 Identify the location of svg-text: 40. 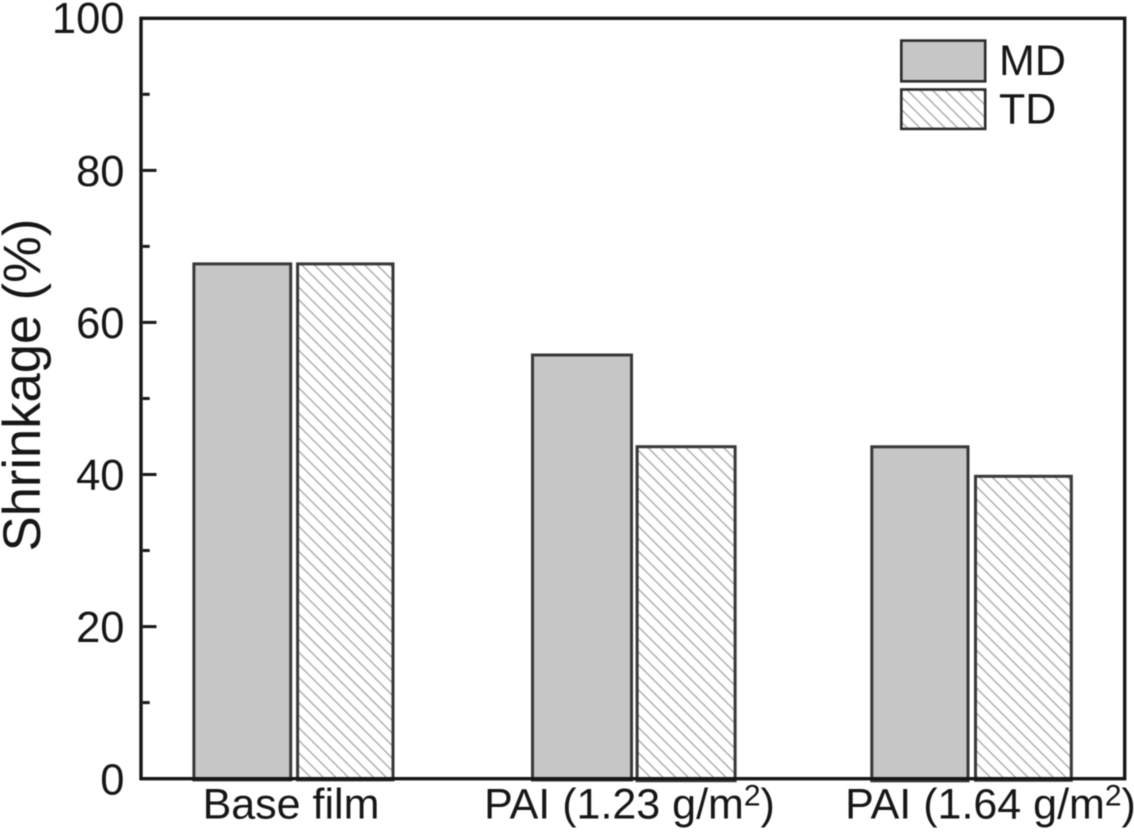
(100, 476).